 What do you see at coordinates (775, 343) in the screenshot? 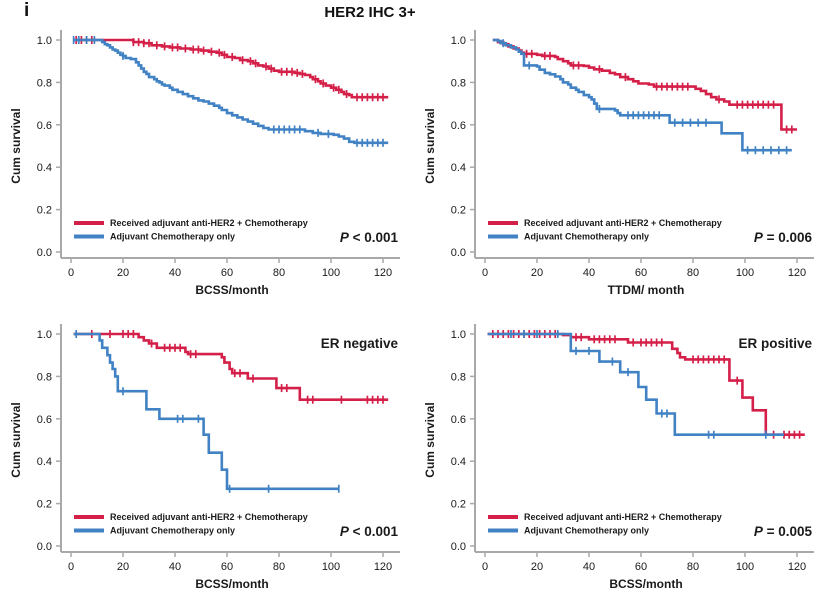
I see `er-status-annotation: ER positive` at bounding box center [775, 343].